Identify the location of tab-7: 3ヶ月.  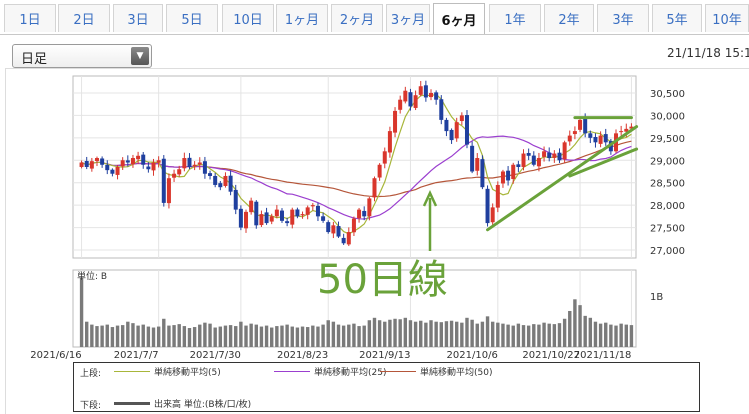
(408, 18).